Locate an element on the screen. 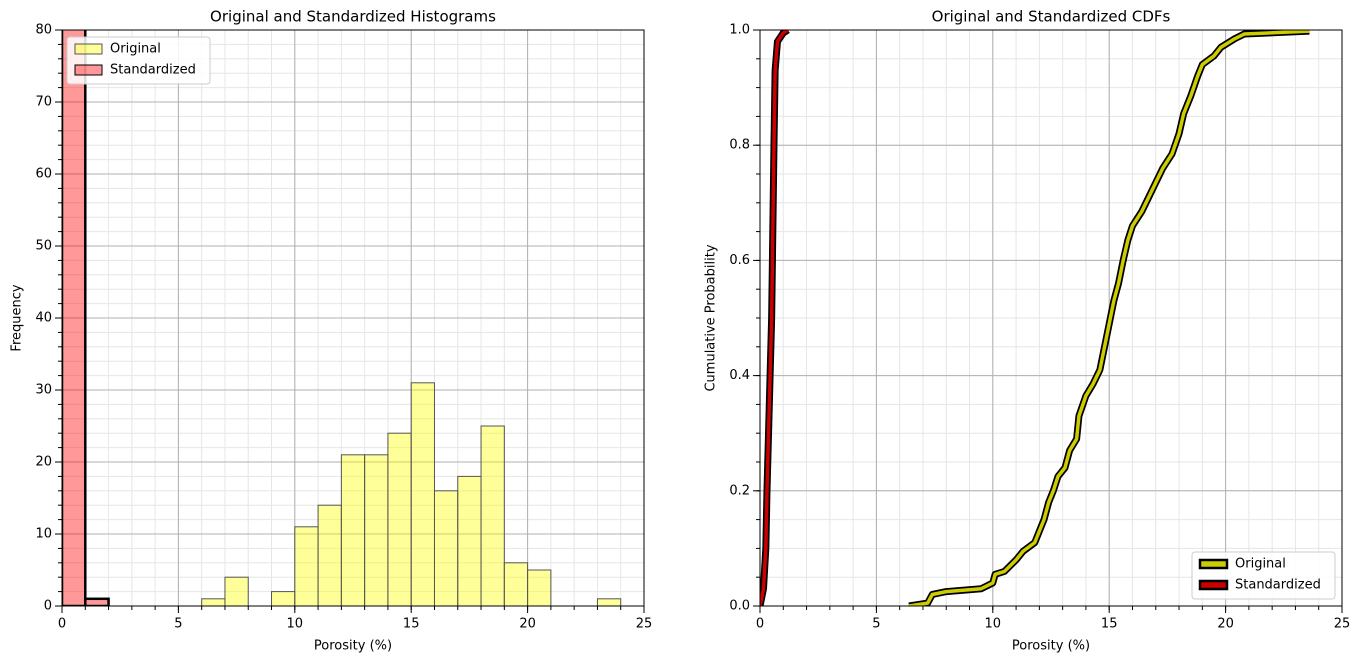 This screenshot has width=1360, height=664. y-tick-label: 50 is located at coordinates (43, 246).